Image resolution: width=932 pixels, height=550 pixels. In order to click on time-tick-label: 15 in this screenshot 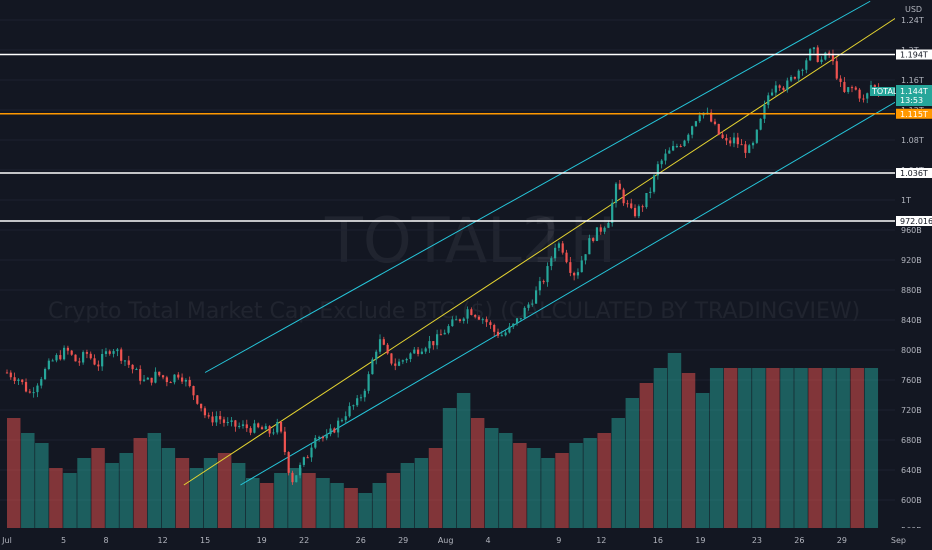, I will do `click(205, 540)`.